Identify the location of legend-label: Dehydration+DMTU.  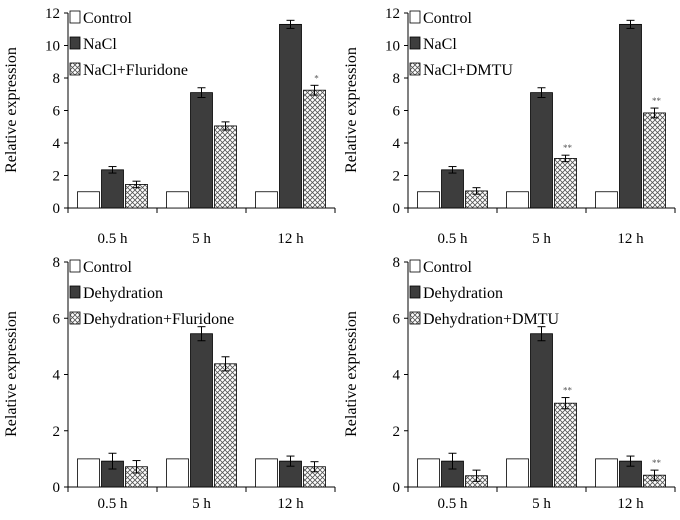
(491, 319).